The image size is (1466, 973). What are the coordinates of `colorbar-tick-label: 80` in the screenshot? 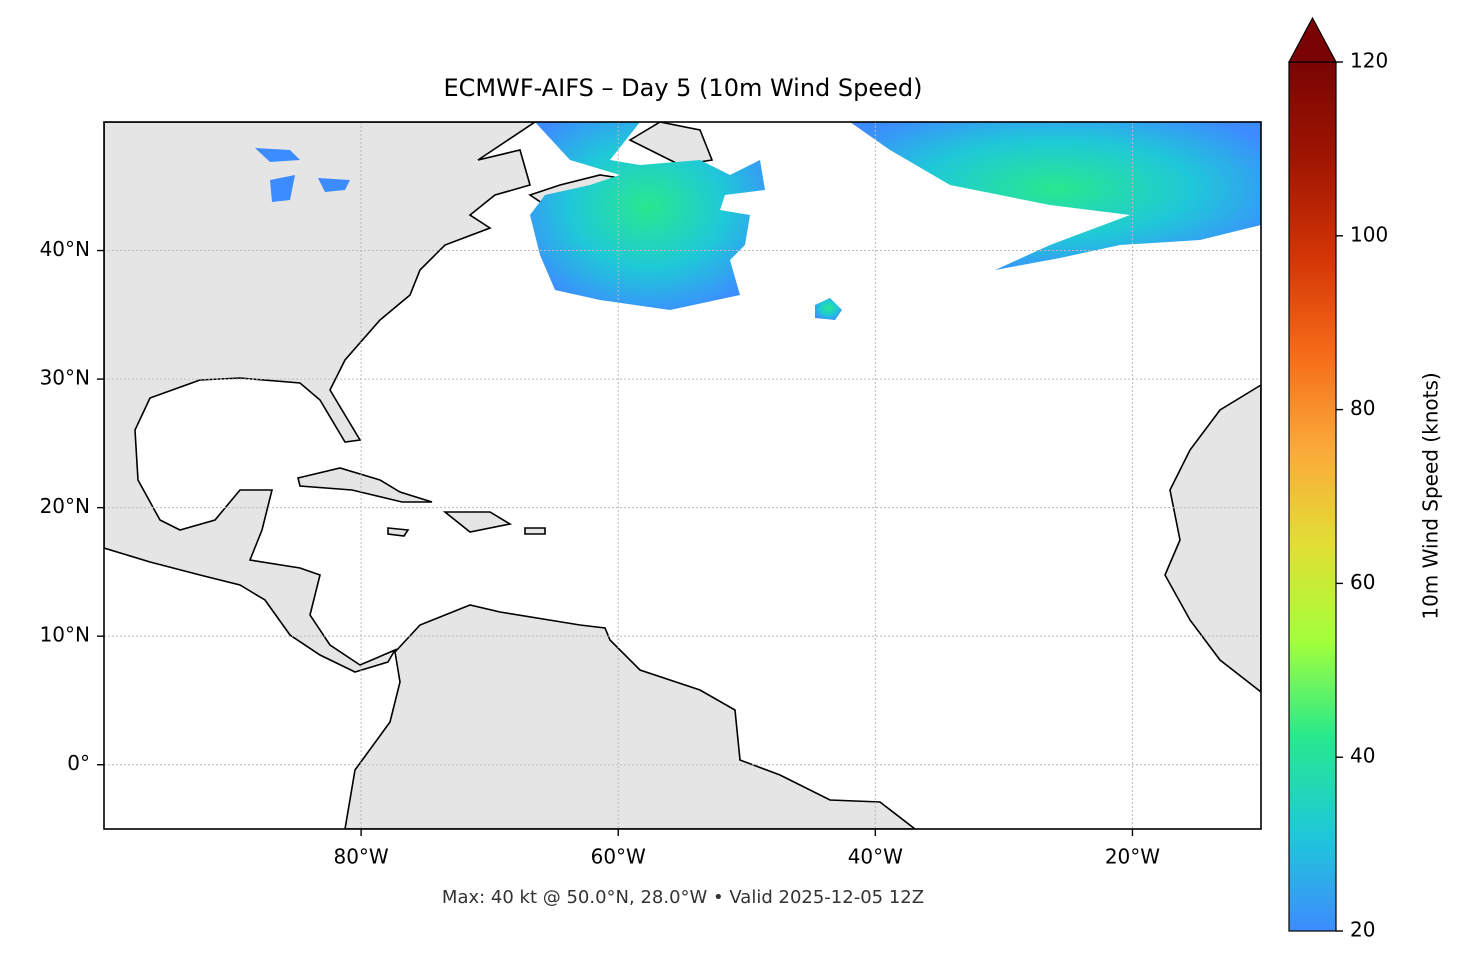 It's located at (1362, 408).